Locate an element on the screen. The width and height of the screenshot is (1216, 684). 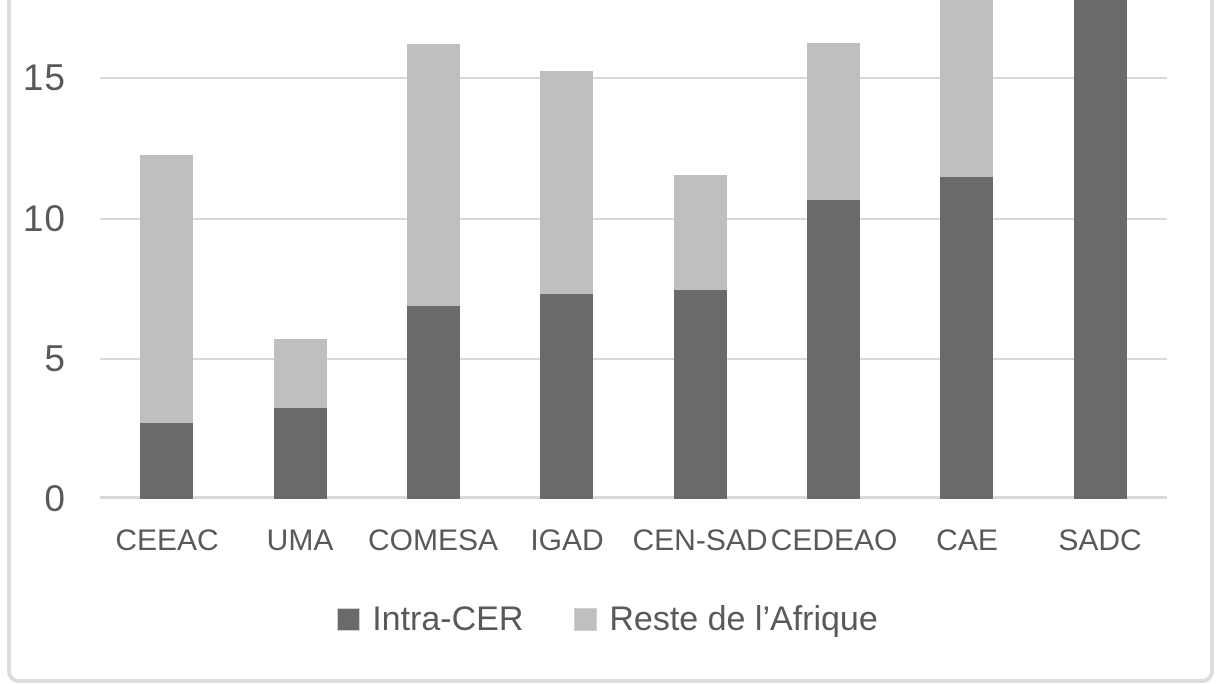
x-category-label: CAE is located at coordinates (967, 540).